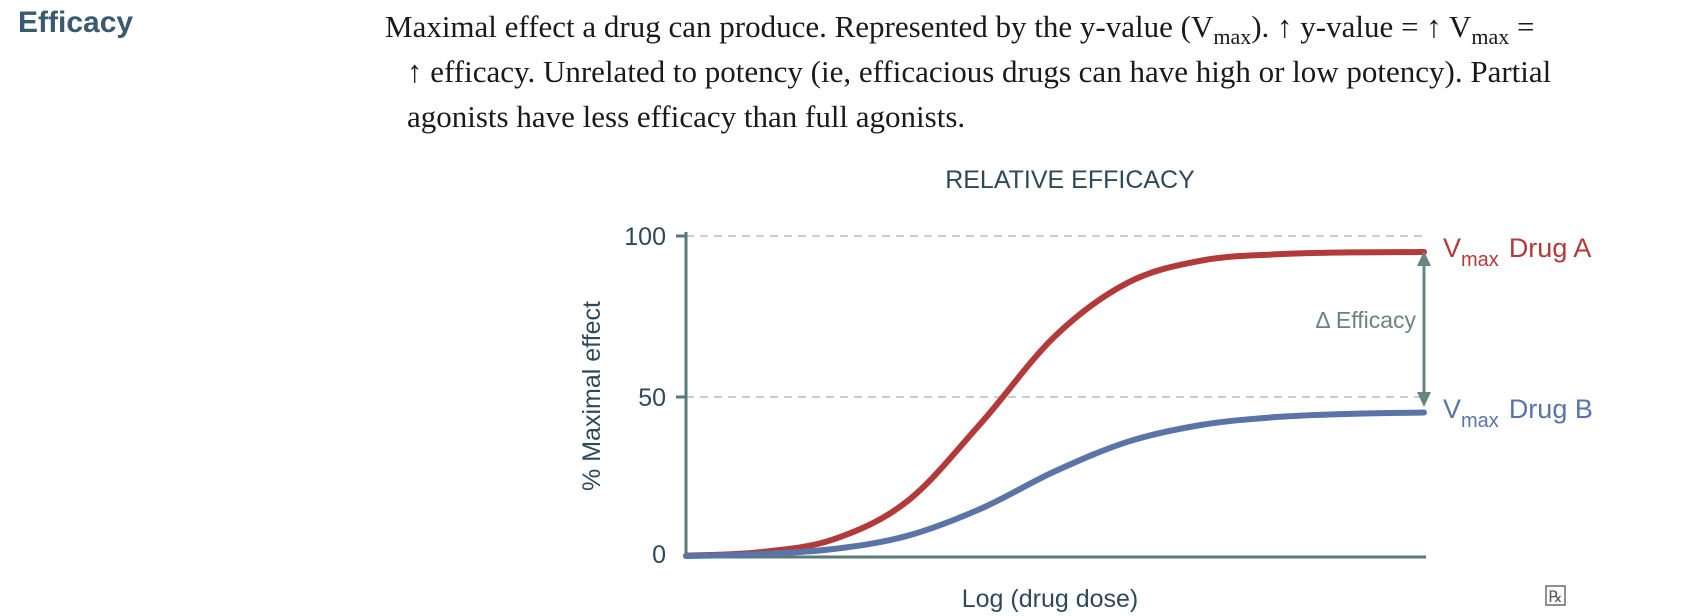 The image size is (1702, 616). What do you see at coordinates (1050, 599) in the screenshot?
I see `x-axis-label: Log (drug dose)` at bounding box center [1050, 599].